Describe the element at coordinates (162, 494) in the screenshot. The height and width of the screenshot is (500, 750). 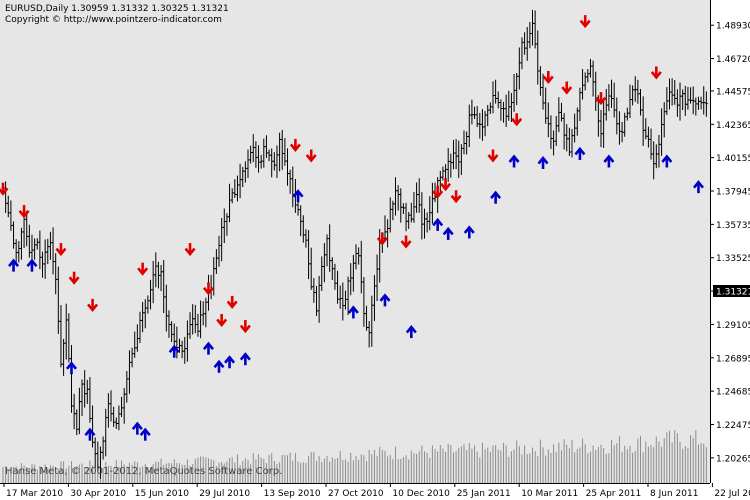
I see `time-tick-label: 15 Jun 2010` at that location.